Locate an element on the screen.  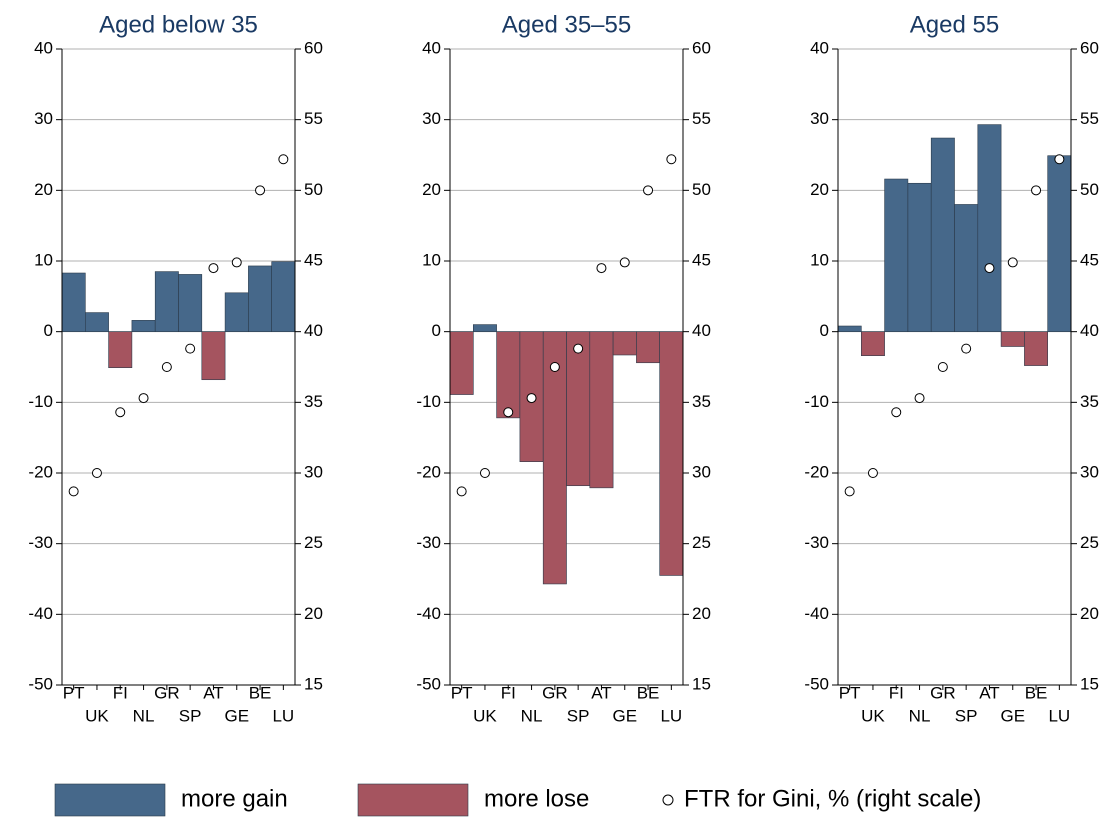
y2-tick-label: 35 is located at coordinates (1089, 401).